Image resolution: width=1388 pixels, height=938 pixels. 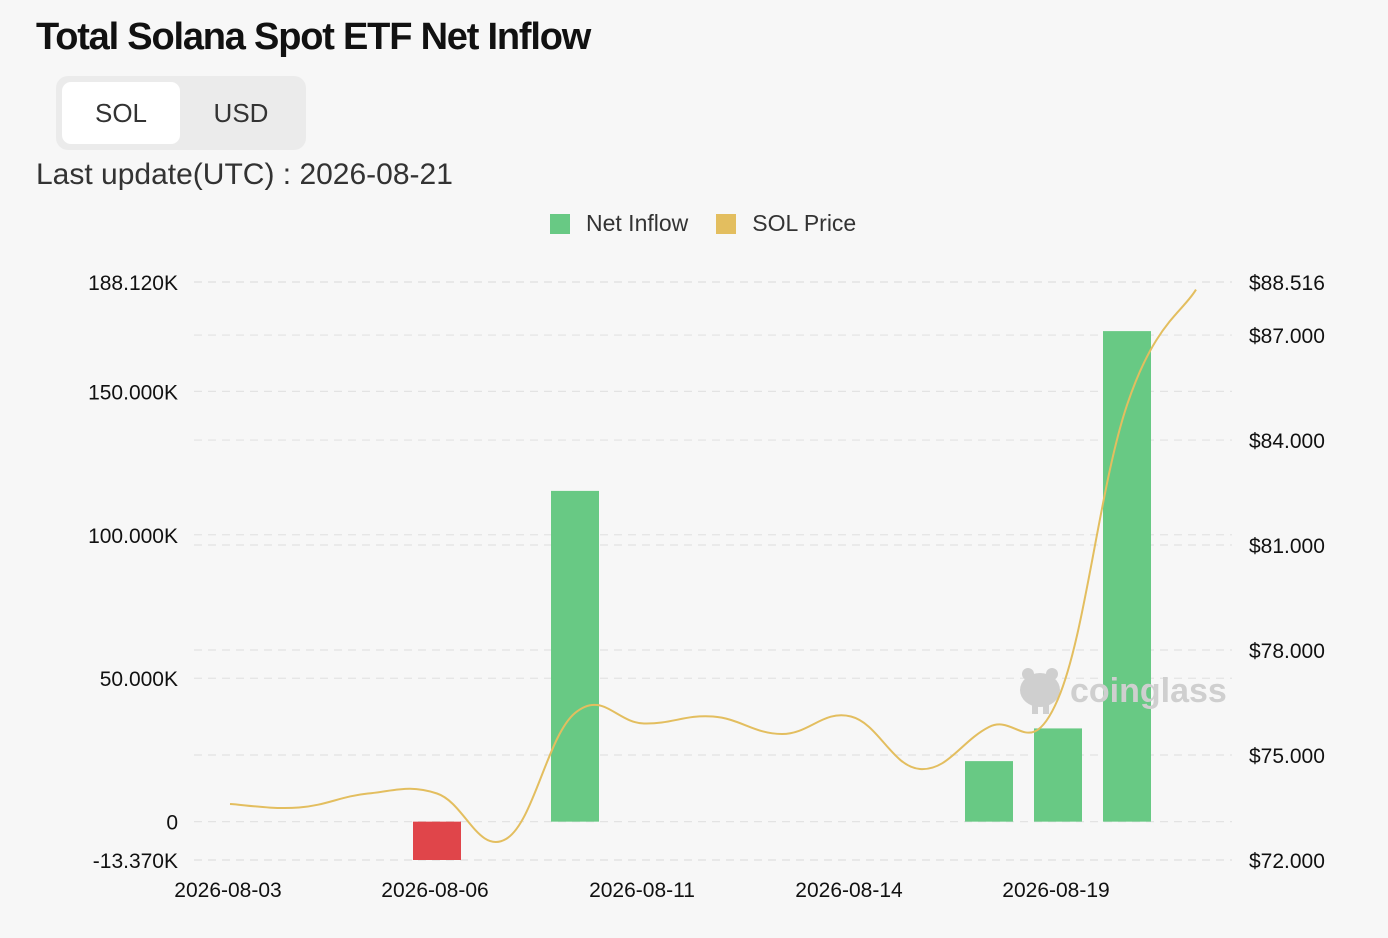 I want to click on y-right-tick-label: $75.000, so click(x=1287, y=756).